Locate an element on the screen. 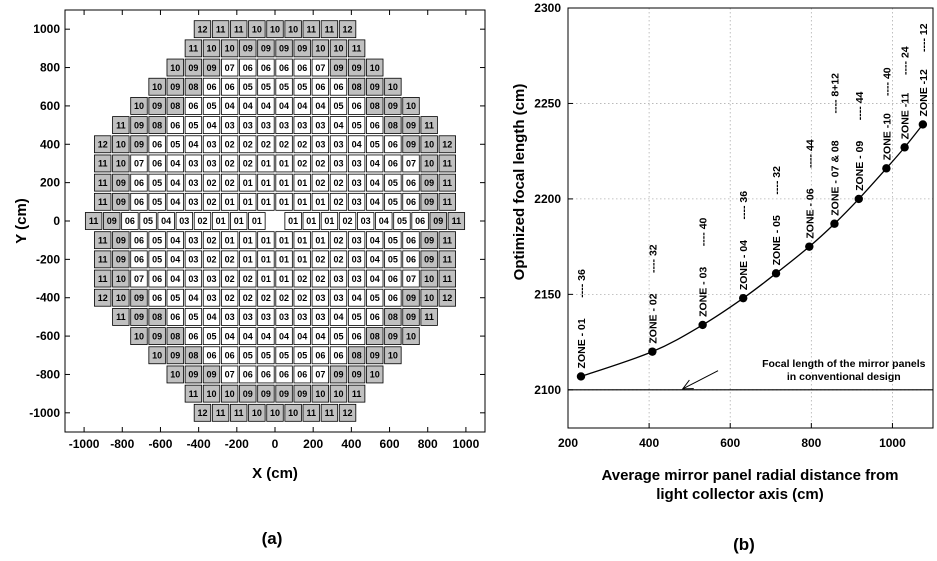  zone-panel-count: ---- 44 is located at coordinates (860, 105).